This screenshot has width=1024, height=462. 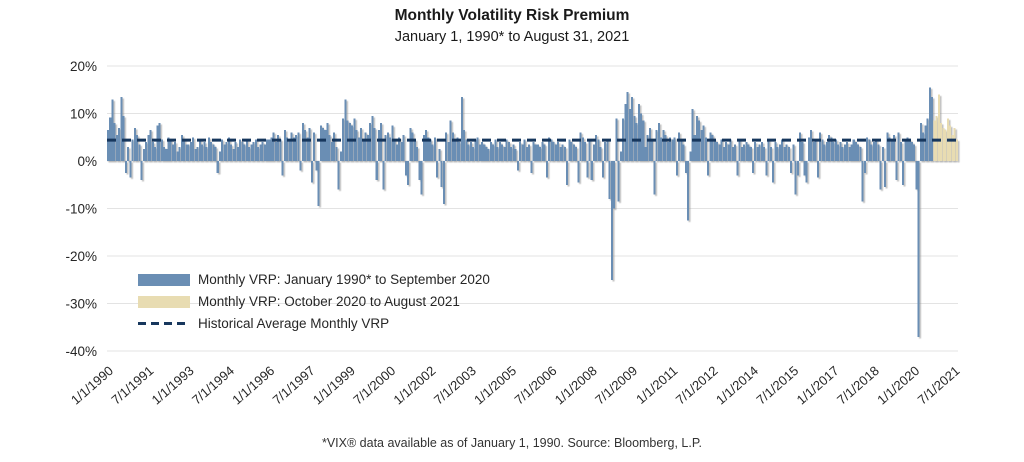 I want to click on x-tick-label: 1/1/1999, so click(x=334, y=385).